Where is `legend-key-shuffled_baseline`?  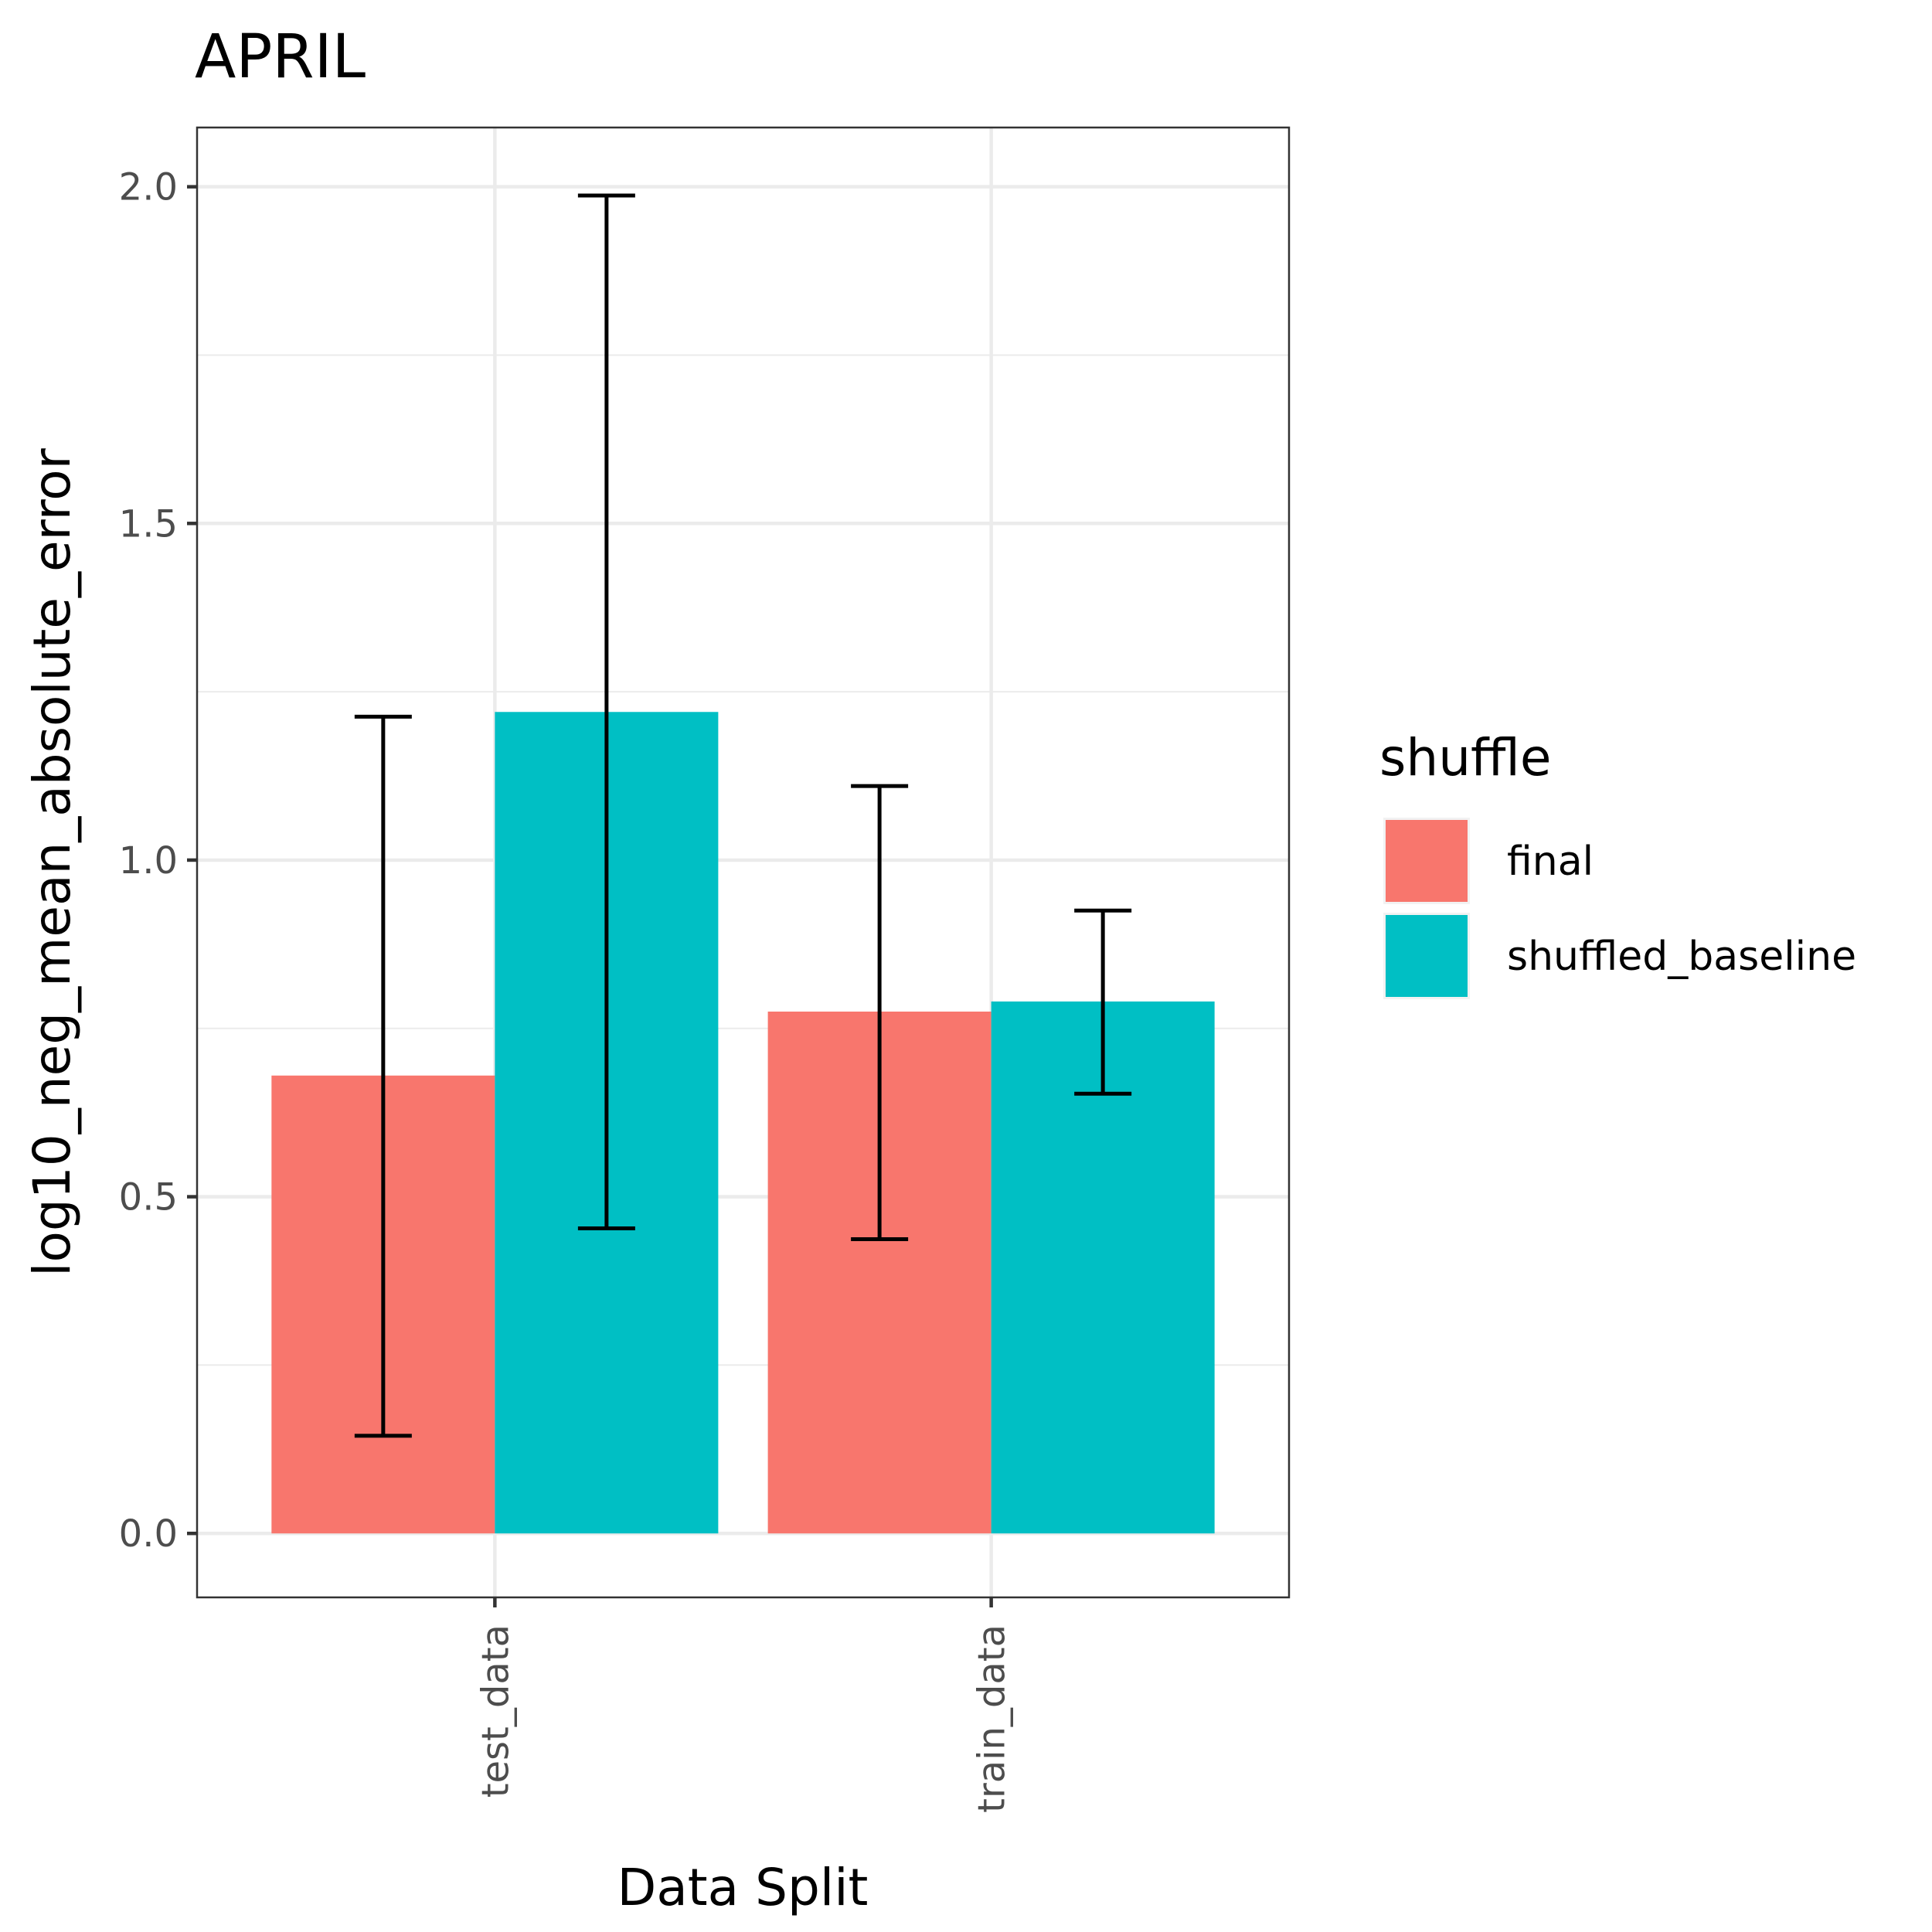 legend-key-shuffled_baseline is located at coordinates (1427, 956).